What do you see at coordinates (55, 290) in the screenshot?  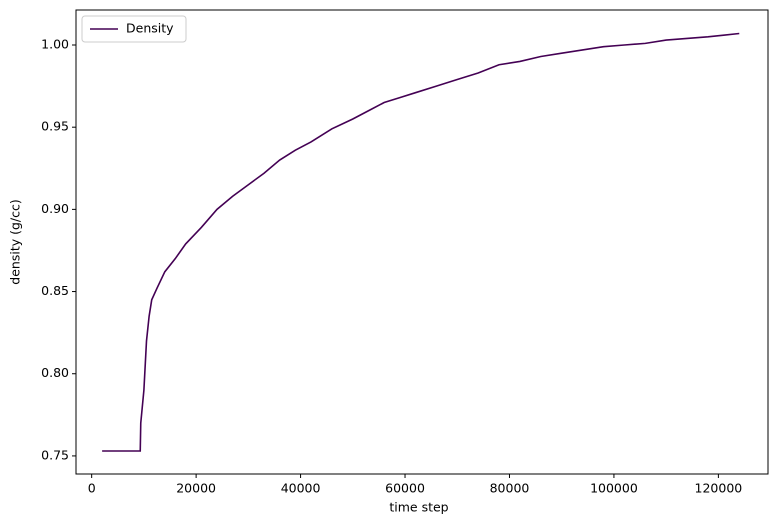 I see `y-tick-label: 0.85` at bounding box center [55, 290].